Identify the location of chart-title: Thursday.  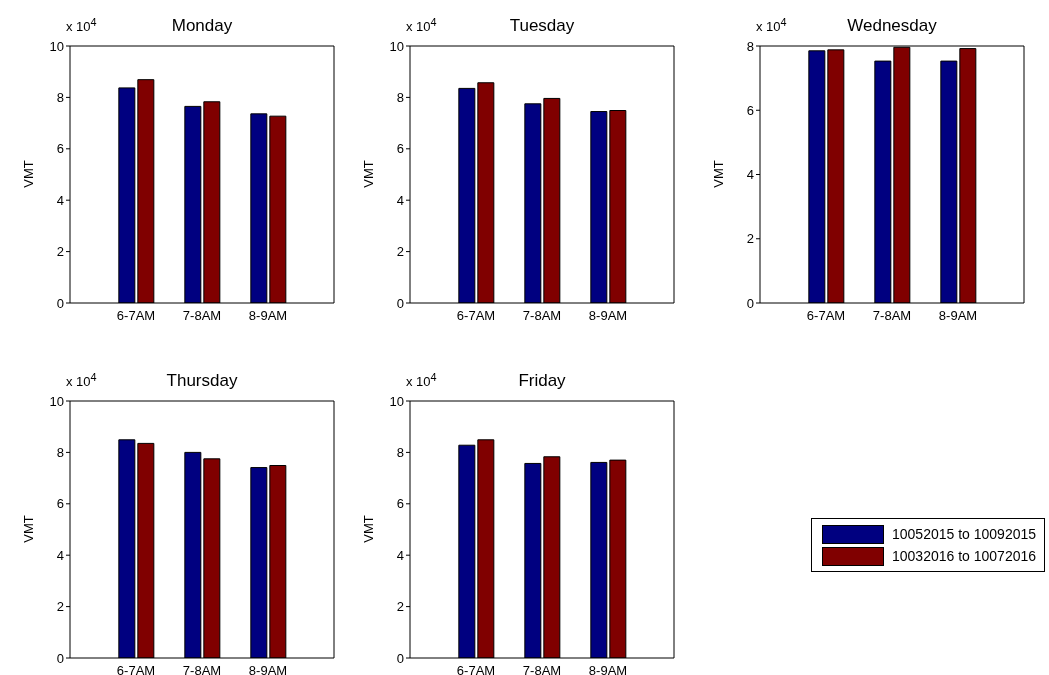
(202, 380).